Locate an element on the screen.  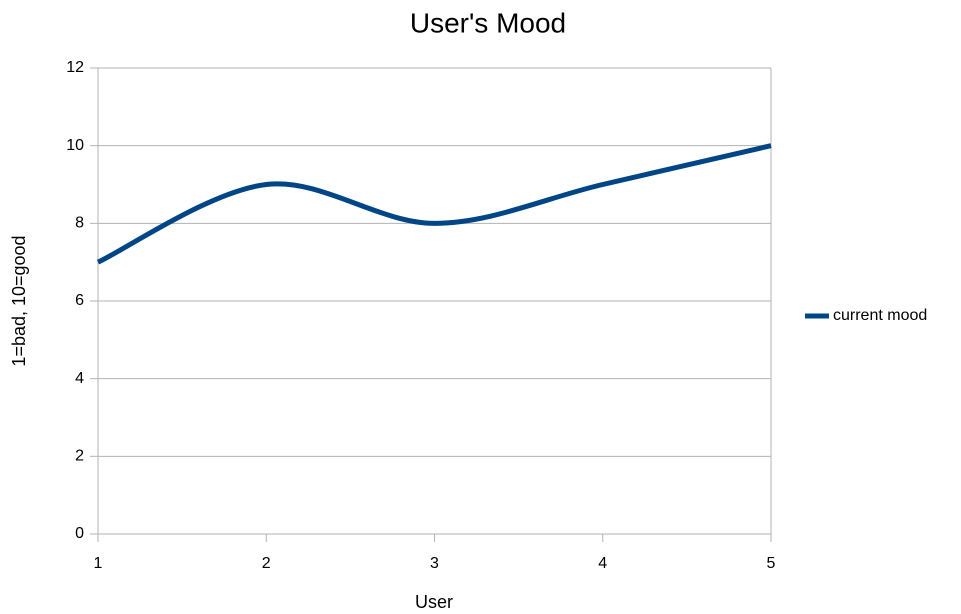
x-tick-label: 3 is located at coordinates (434, 563).